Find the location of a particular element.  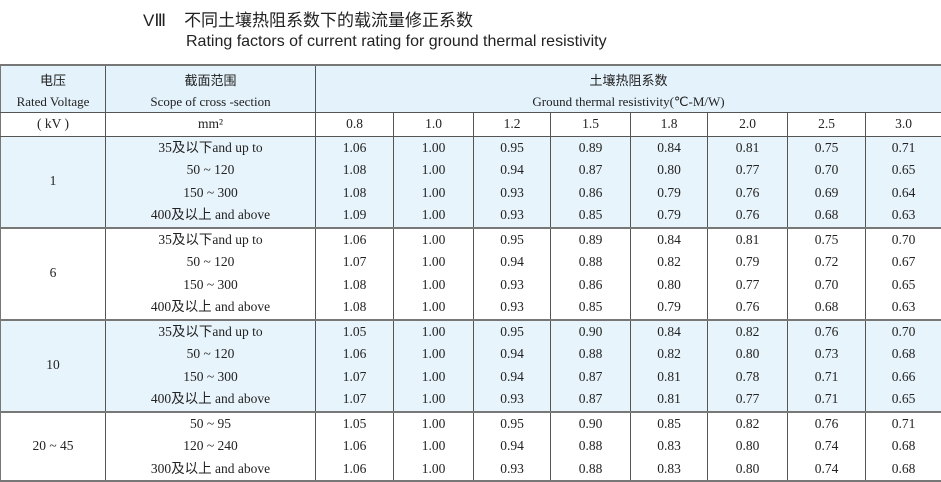

resistivity-column-header: 1.5 is located at coordinates (590, 124).